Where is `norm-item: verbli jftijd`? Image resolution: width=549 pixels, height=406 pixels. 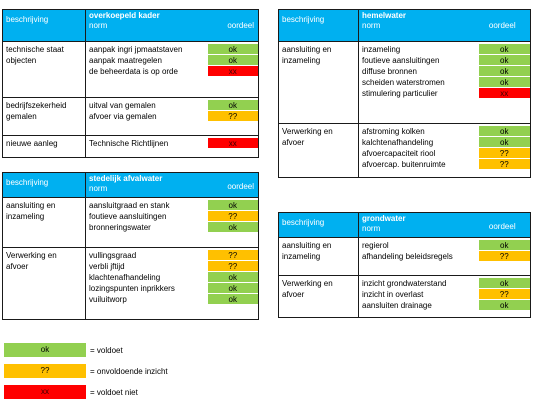 norm-item: verbli jftijd is located at coordinates (107, 266).